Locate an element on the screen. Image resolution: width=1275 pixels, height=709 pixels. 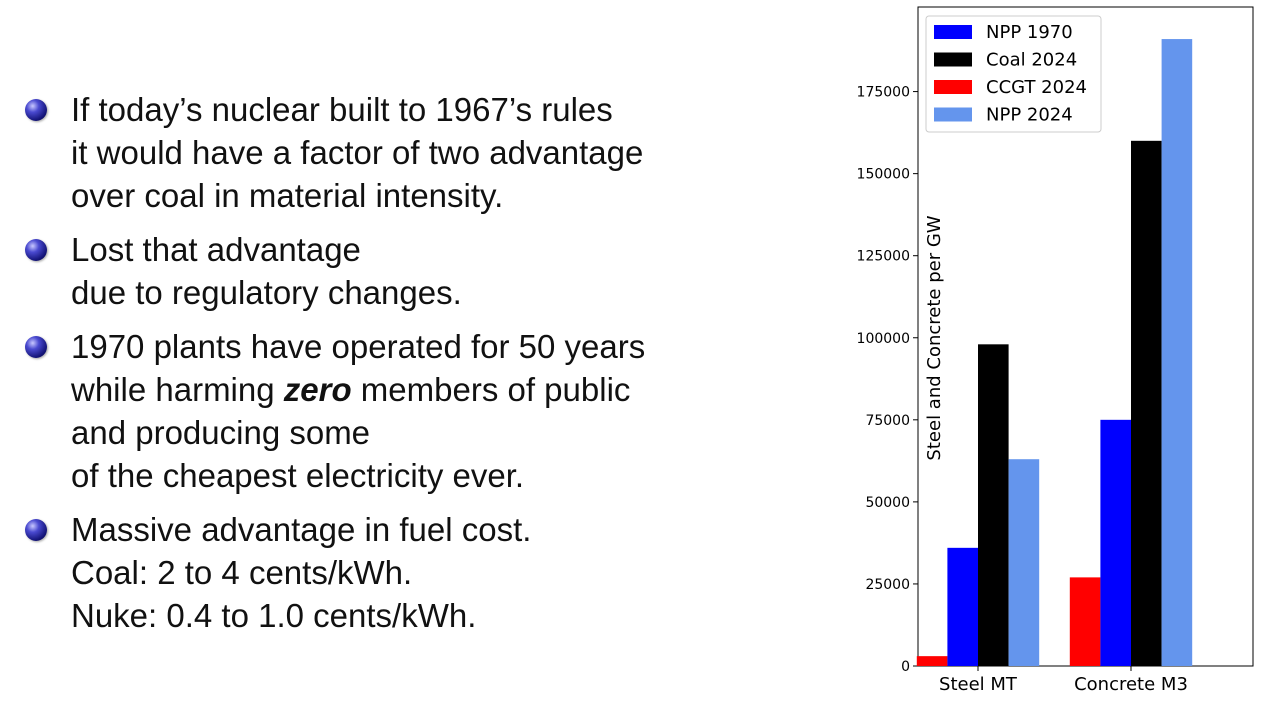
legend-label: CCGT 2024 is located at coordinates (1036, 87).